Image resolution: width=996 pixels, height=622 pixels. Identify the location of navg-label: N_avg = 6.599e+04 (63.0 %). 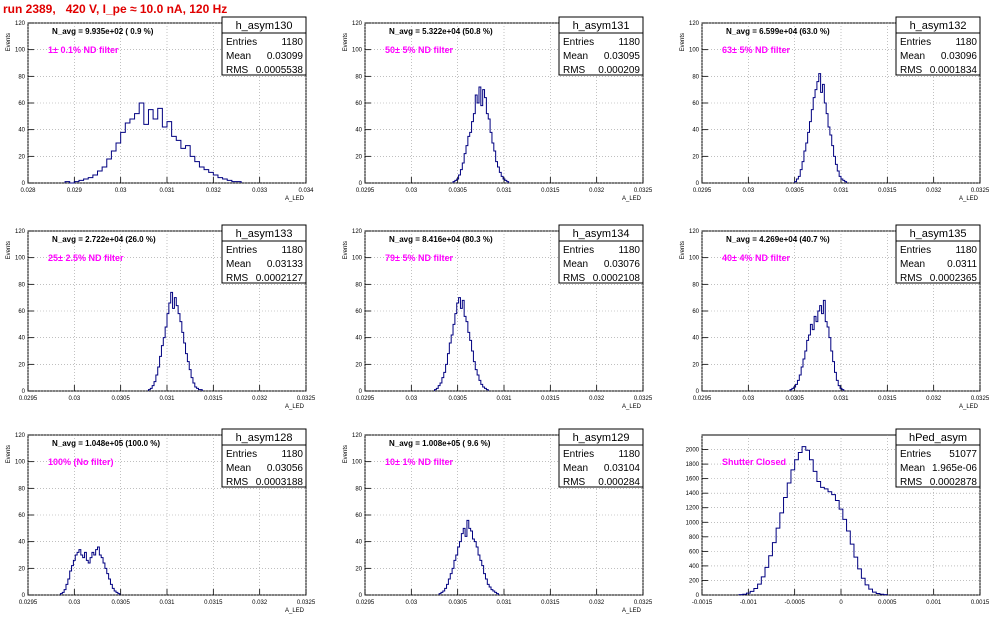
(778, 31).